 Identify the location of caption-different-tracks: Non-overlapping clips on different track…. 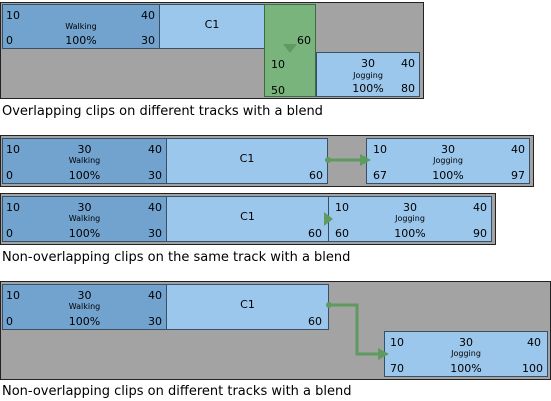
(177, 391).